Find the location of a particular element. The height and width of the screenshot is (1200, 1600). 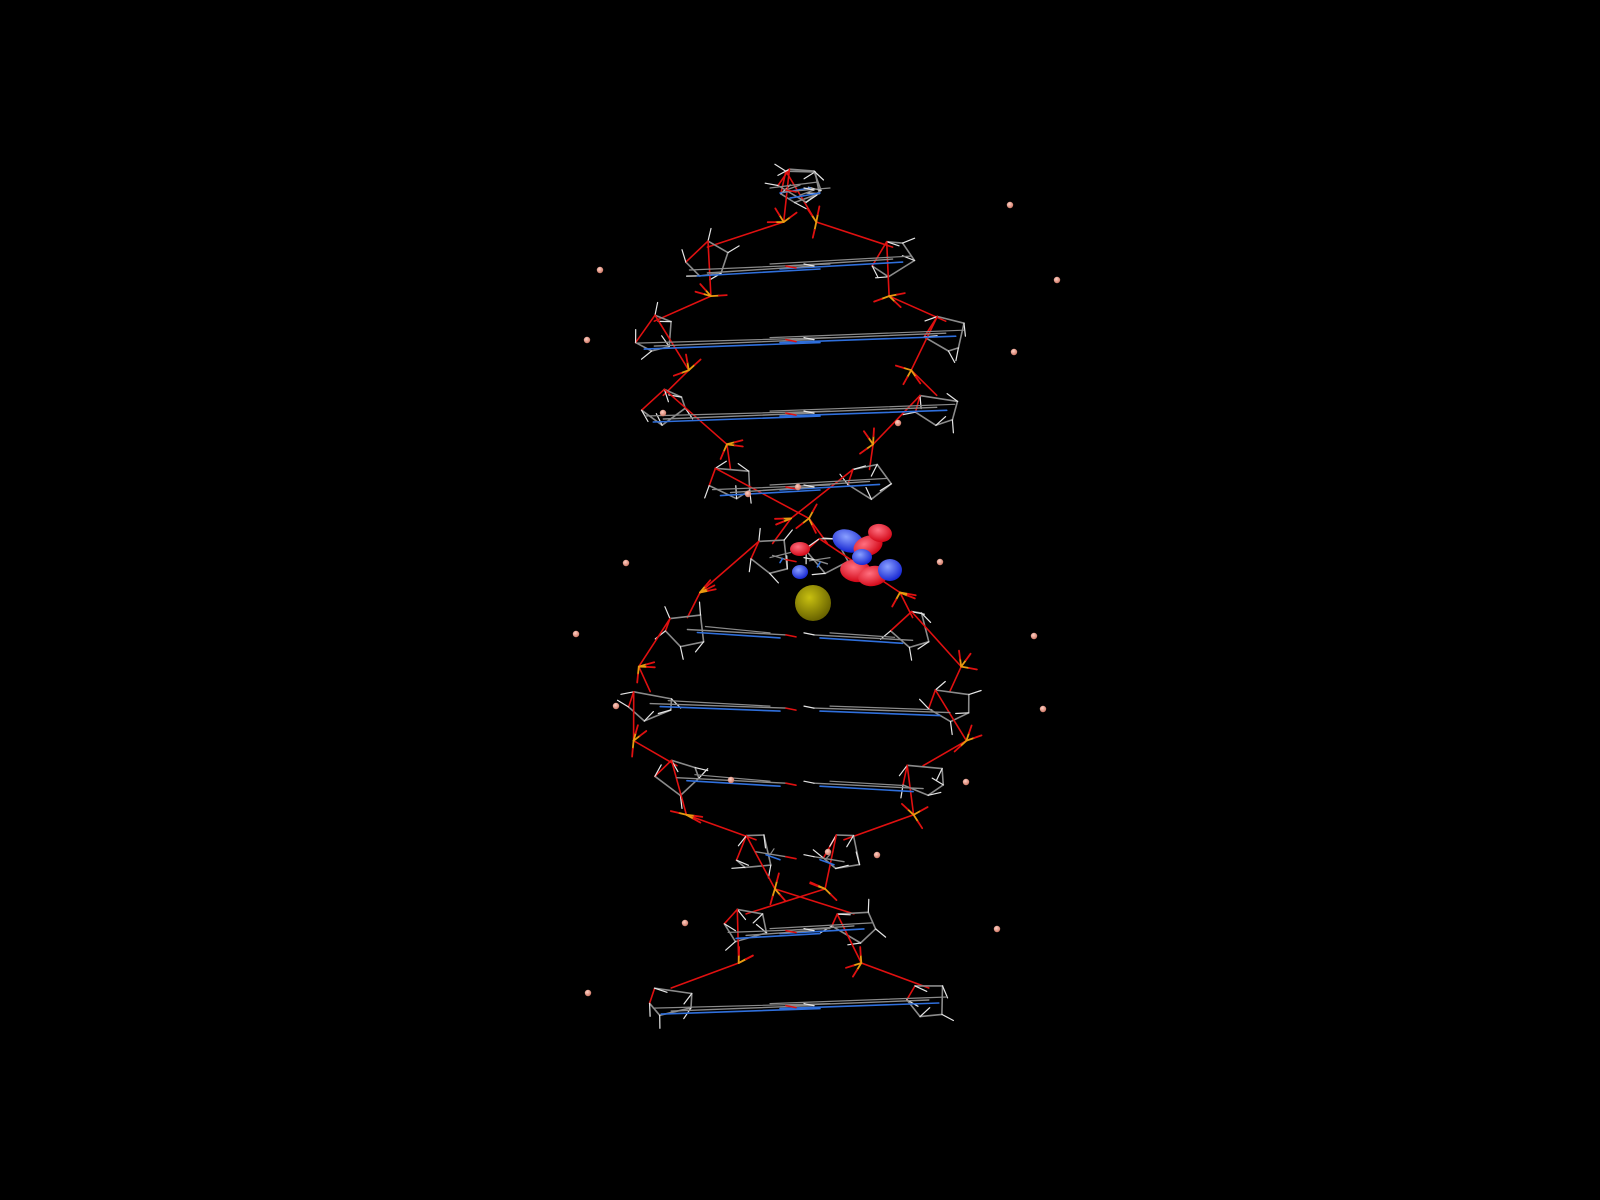

orbital-isosurface-layer is located at coordinates (846, 555).